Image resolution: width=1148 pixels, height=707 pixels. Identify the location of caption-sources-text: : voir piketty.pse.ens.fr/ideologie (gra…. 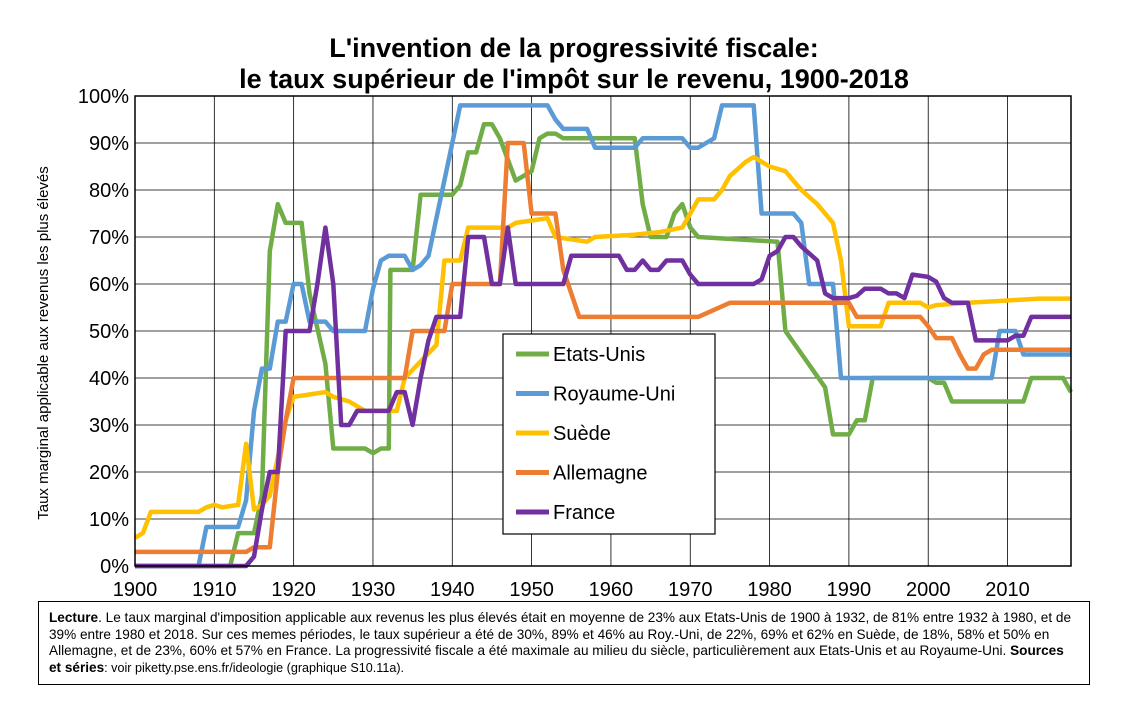
(254, 667).